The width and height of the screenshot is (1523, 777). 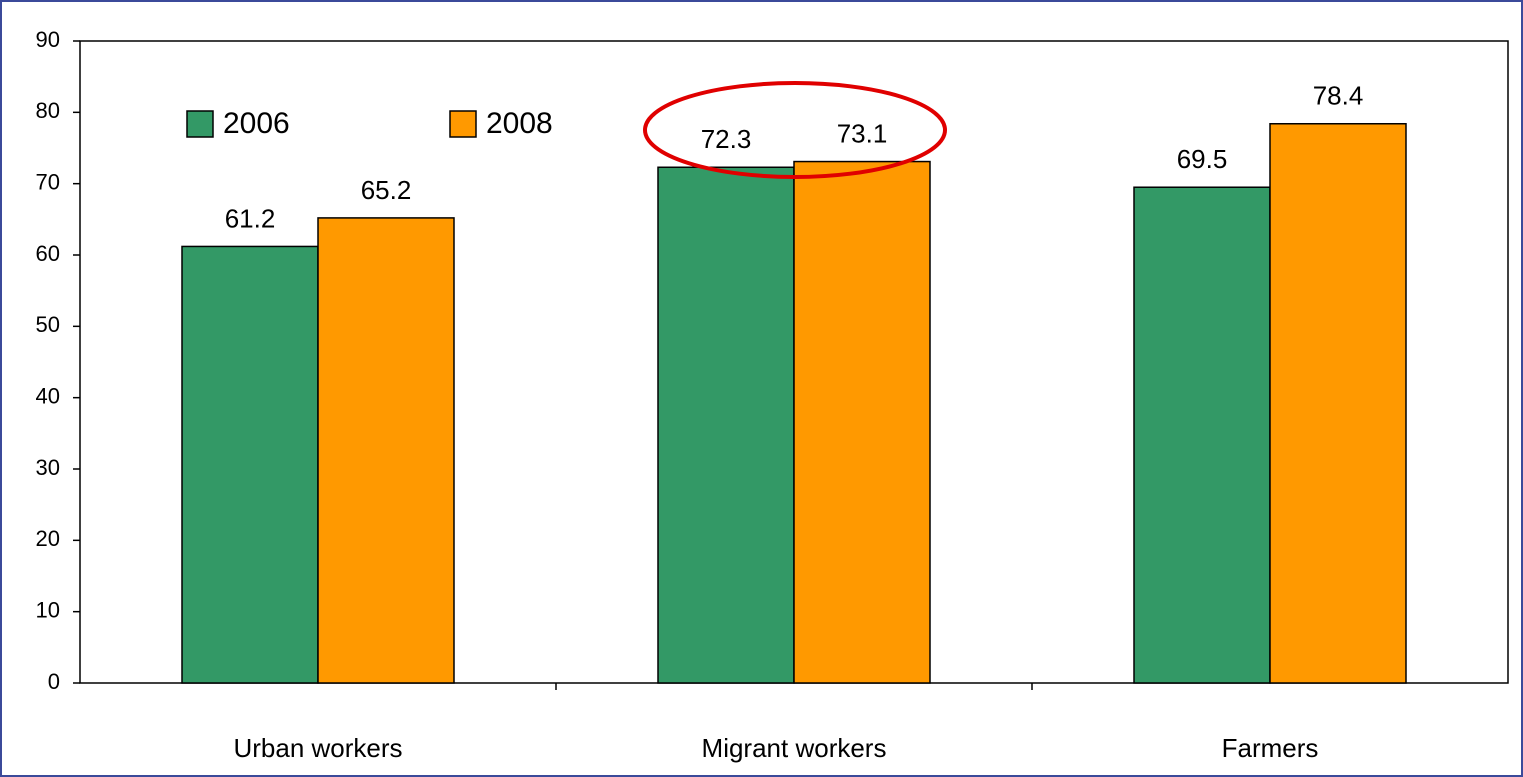 What do you see at coordinates (795, 130) in the screenshot?
I see `highlight-ellipse` at bounding box center [795, 130].